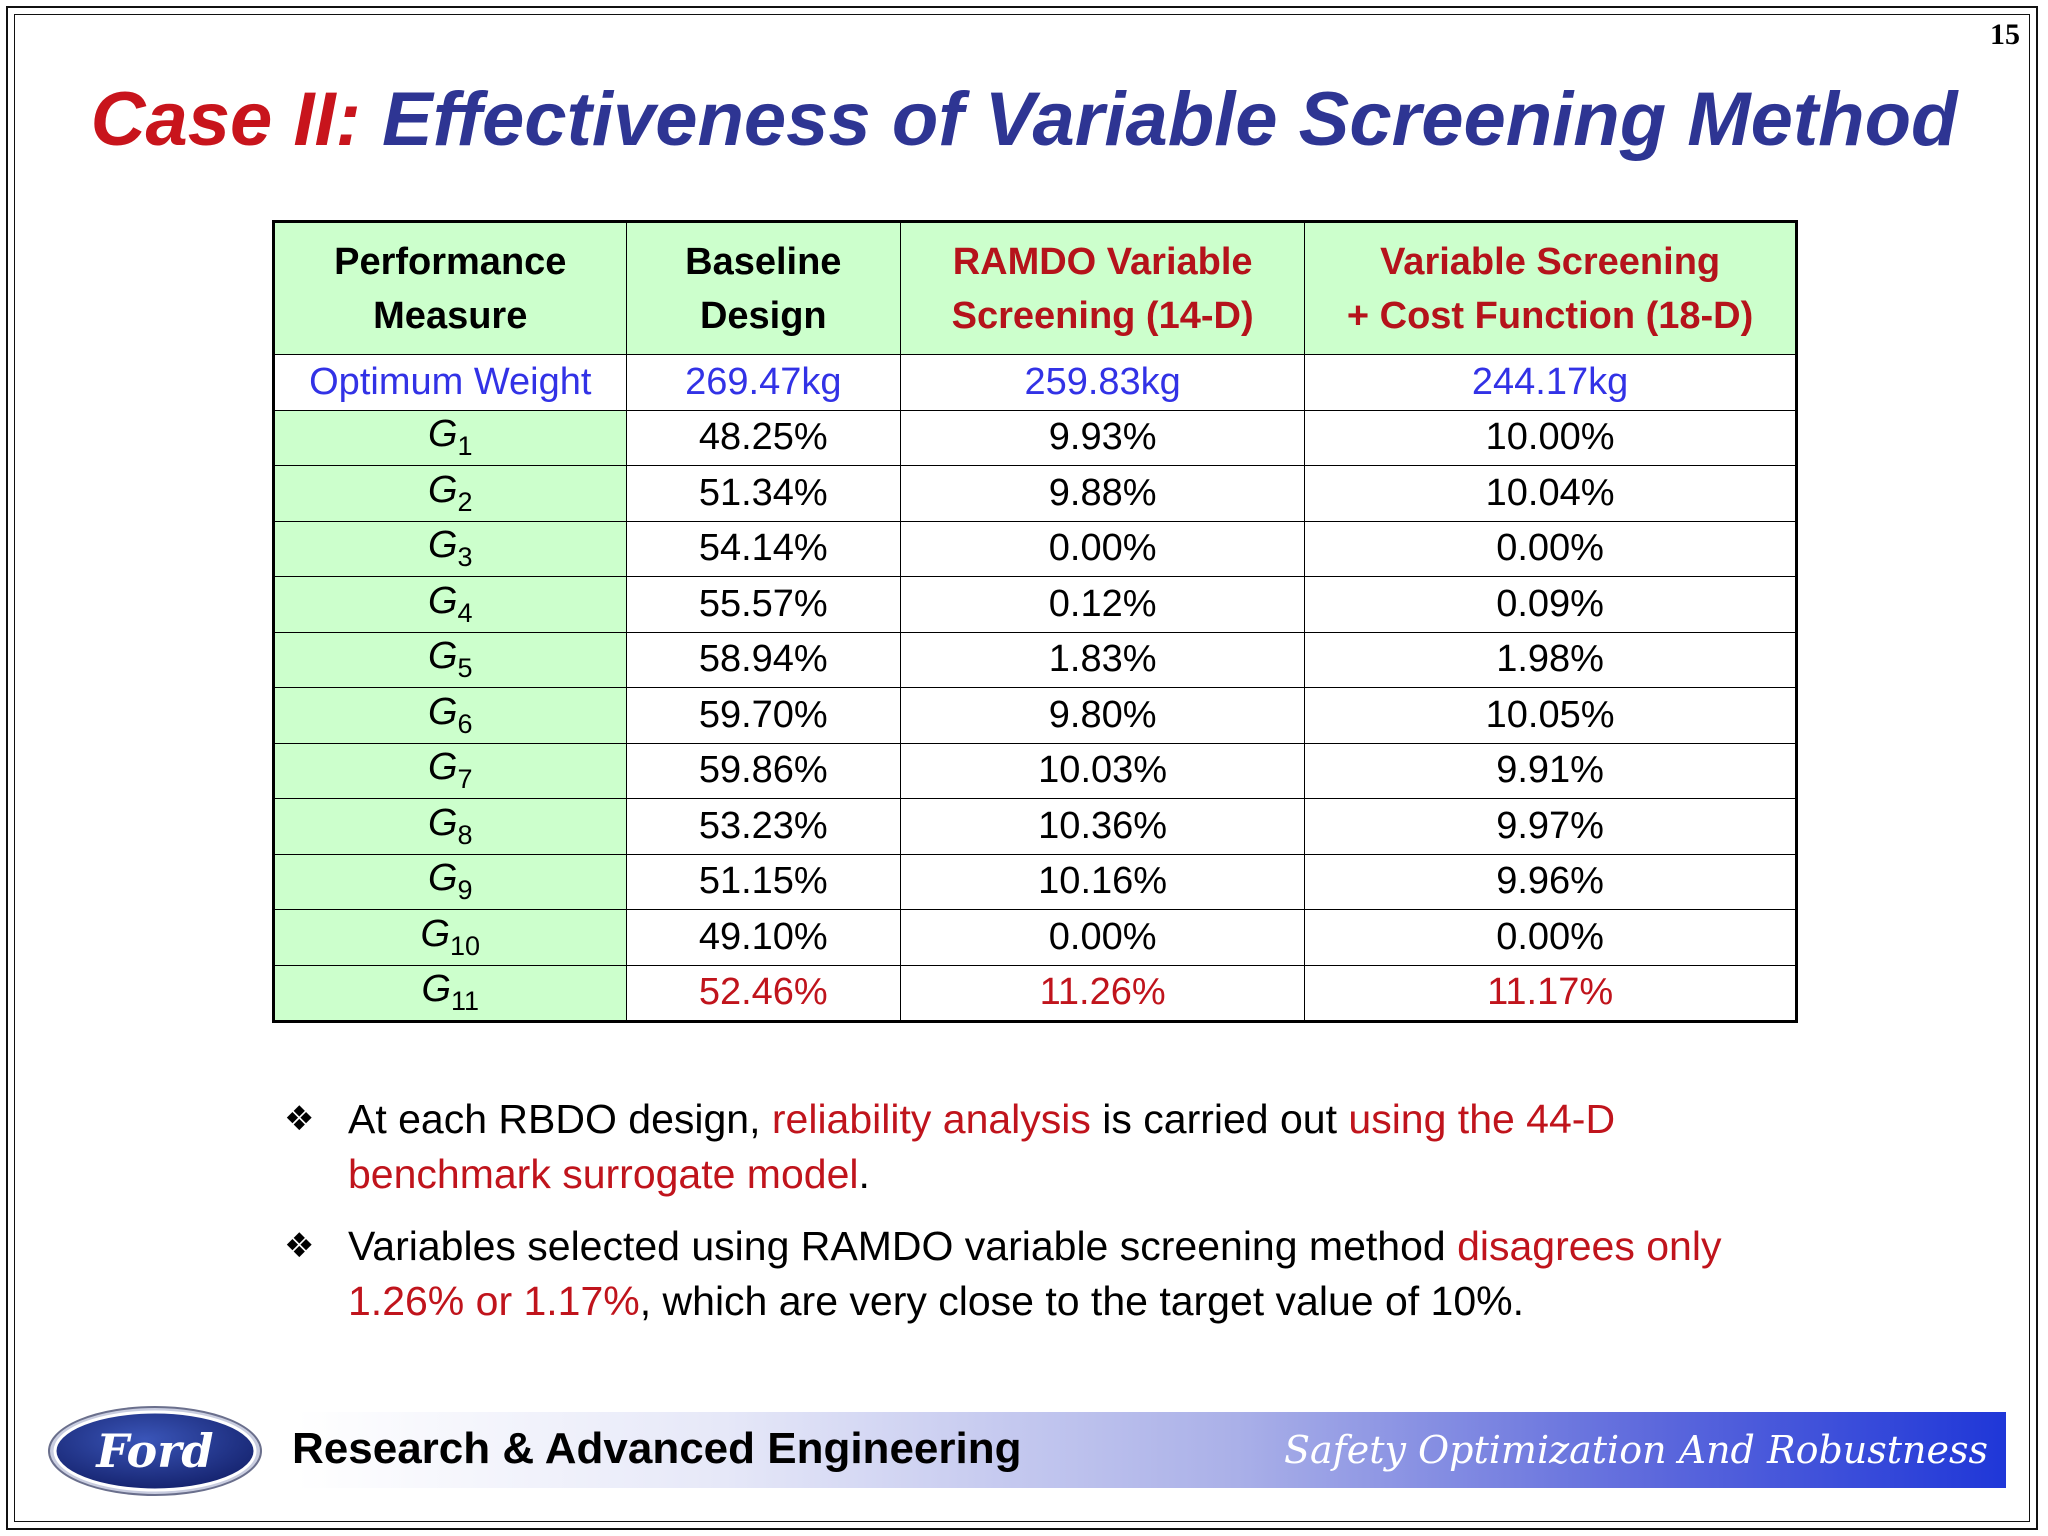 This screenshot has width=2048, height=1536. What do you see at coordinates (450, 937) in the screenshot?
I see `constraint-symbol: G10` at bounding box center [450, 937].